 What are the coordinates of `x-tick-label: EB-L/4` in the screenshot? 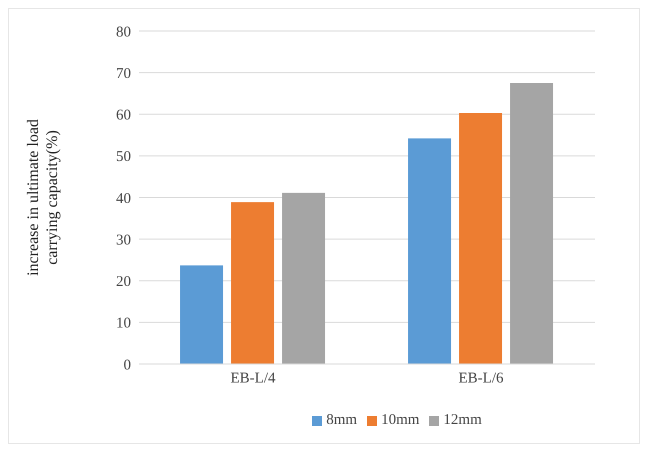 It's located at (253, 378).